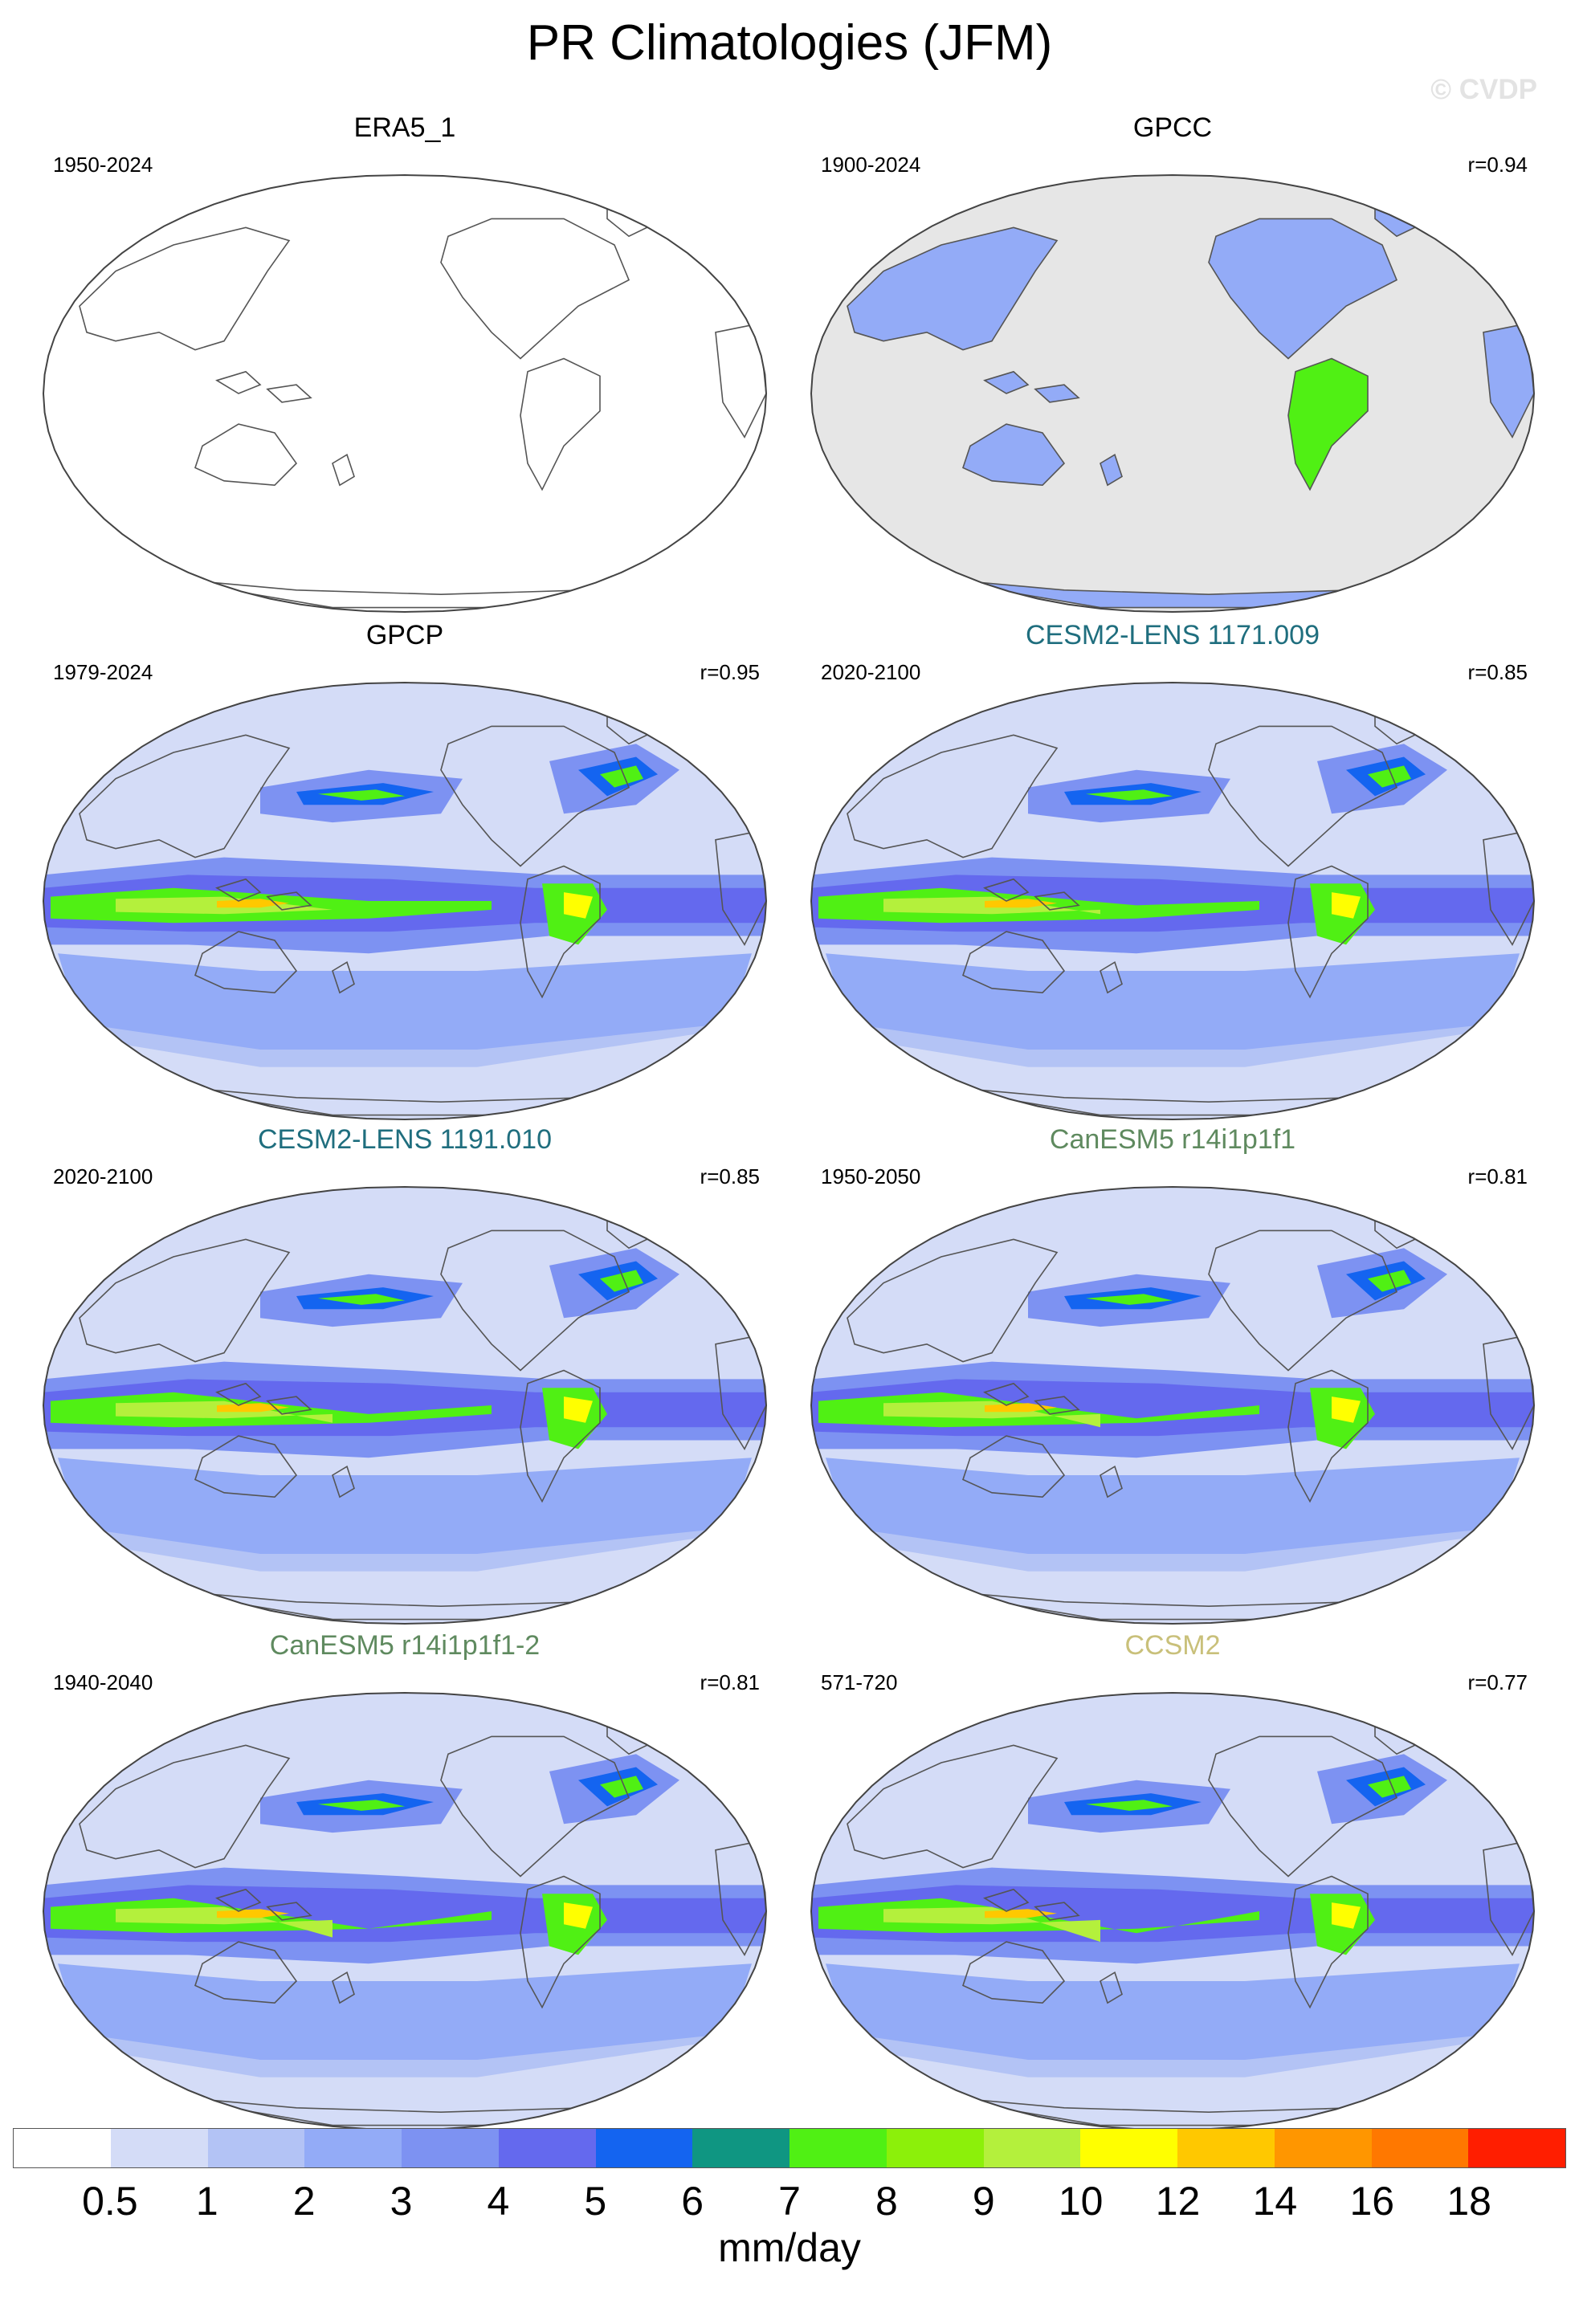  Describe the element at coordinates (1372, 2201) in the screenshot. I see `colorbar-tick-label: 16` at that location.